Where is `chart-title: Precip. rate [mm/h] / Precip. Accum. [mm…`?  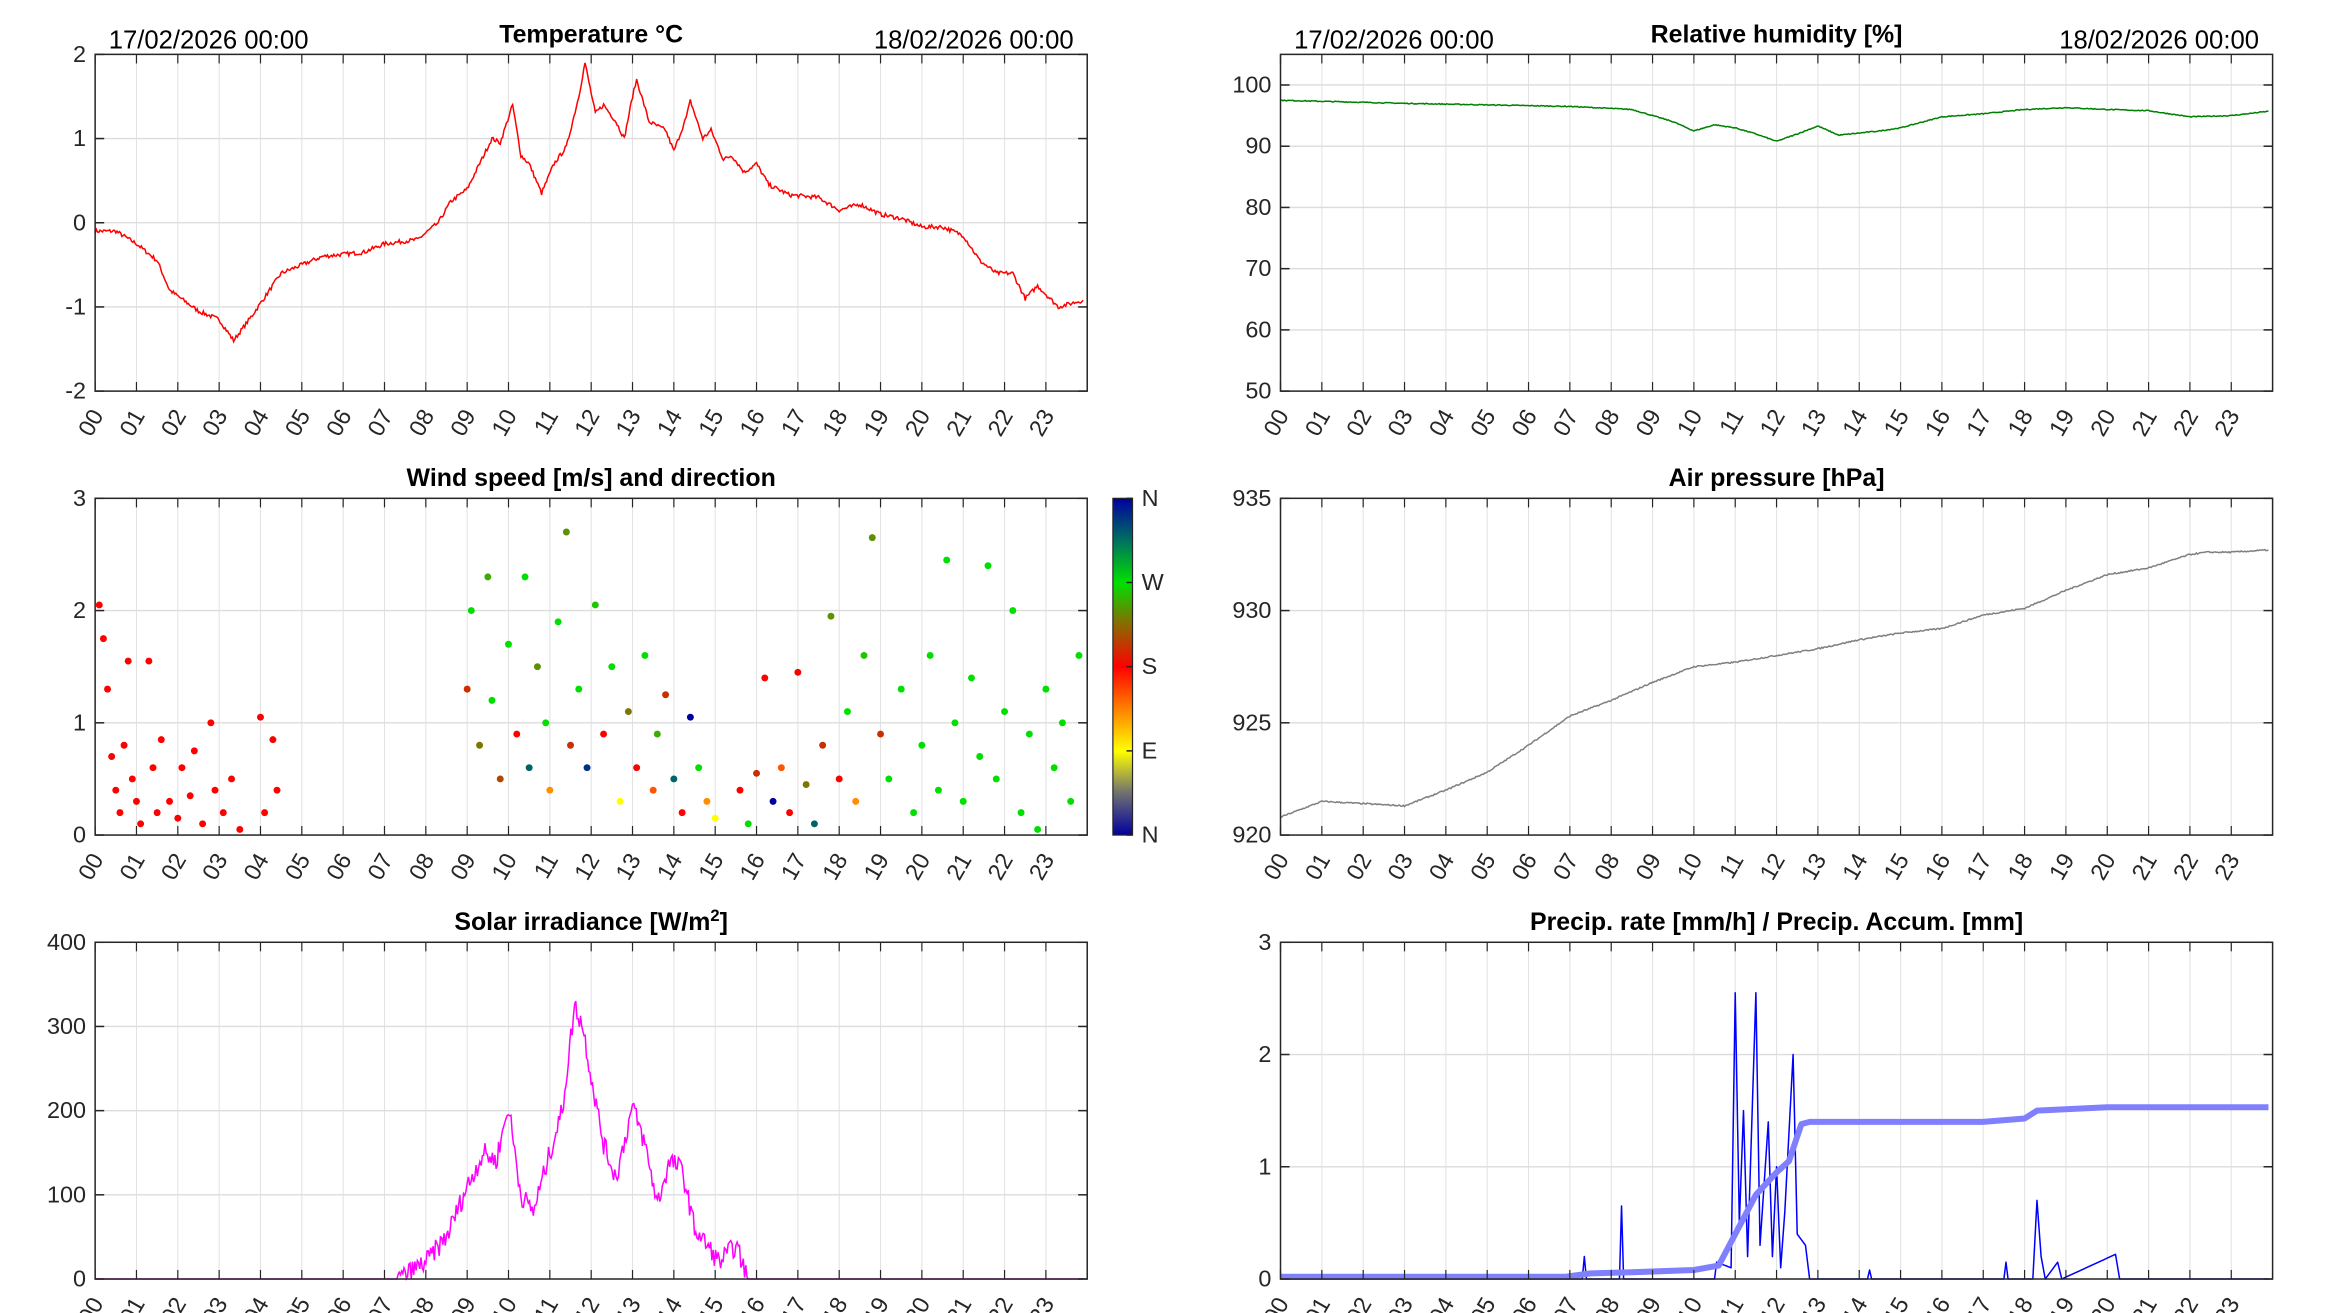 chart-title: Precip. rate [mm/h] / Precip. Accum. [mm… is located at coordinates (1776, 922).